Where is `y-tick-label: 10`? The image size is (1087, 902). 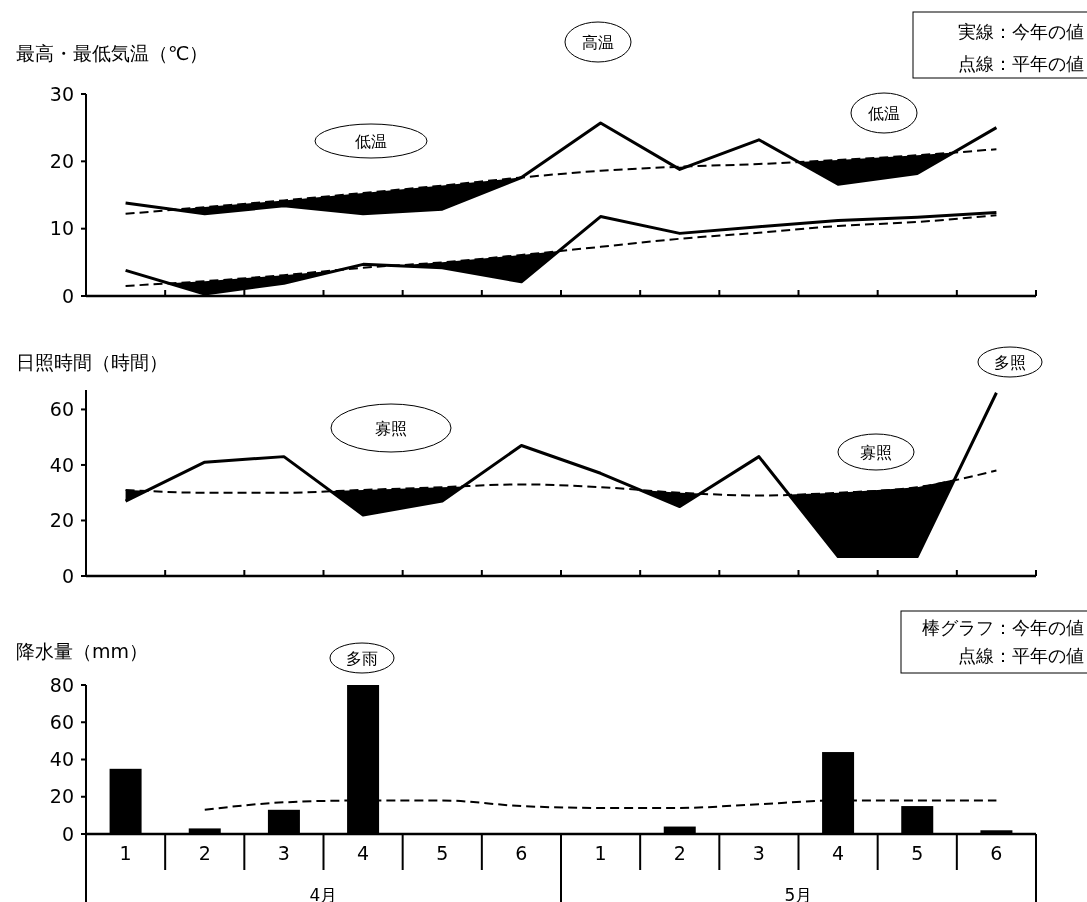
y-tick-label: 10 is located at coordinates (61, 228).